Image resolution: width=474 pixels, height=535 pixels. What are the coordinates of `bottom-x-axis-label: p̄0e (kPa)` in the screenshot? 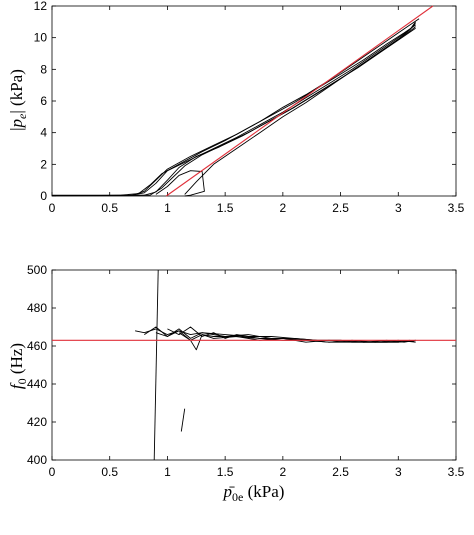 It's located at (254, 493).